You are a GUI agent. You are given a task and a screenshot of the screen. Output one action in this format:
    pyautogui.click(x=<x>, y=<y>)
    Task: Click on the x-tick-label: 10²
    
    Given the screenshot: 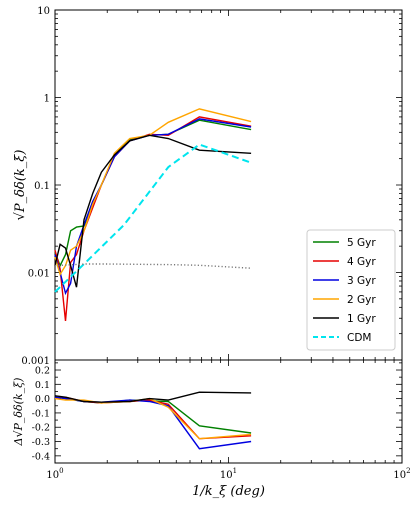 What is the action you would take?
    pyautogui.click(x=401, y=474)
    